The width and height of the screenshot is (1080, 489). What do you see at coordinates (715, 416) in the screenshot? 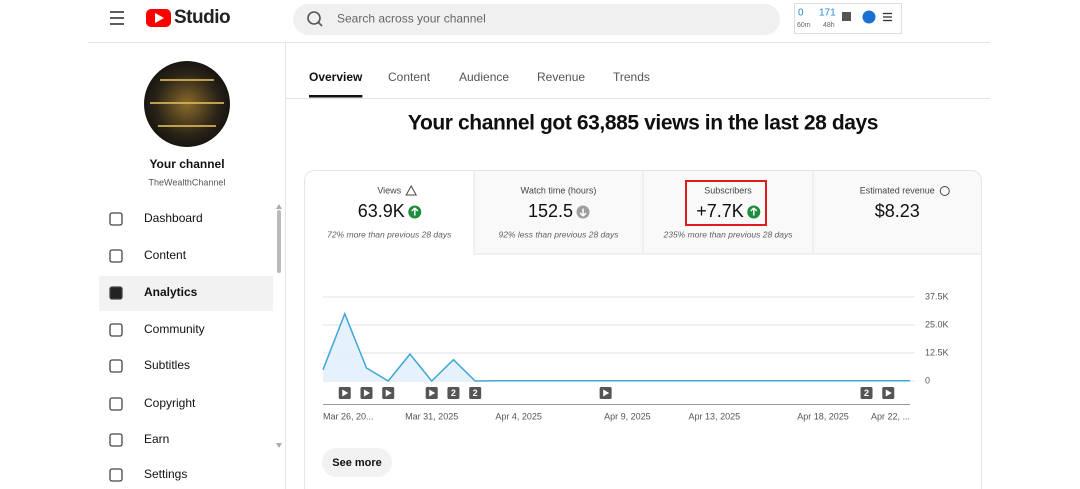
I see `x-tick-label: Apr 13, 2025` at bounding box center [715, 416].